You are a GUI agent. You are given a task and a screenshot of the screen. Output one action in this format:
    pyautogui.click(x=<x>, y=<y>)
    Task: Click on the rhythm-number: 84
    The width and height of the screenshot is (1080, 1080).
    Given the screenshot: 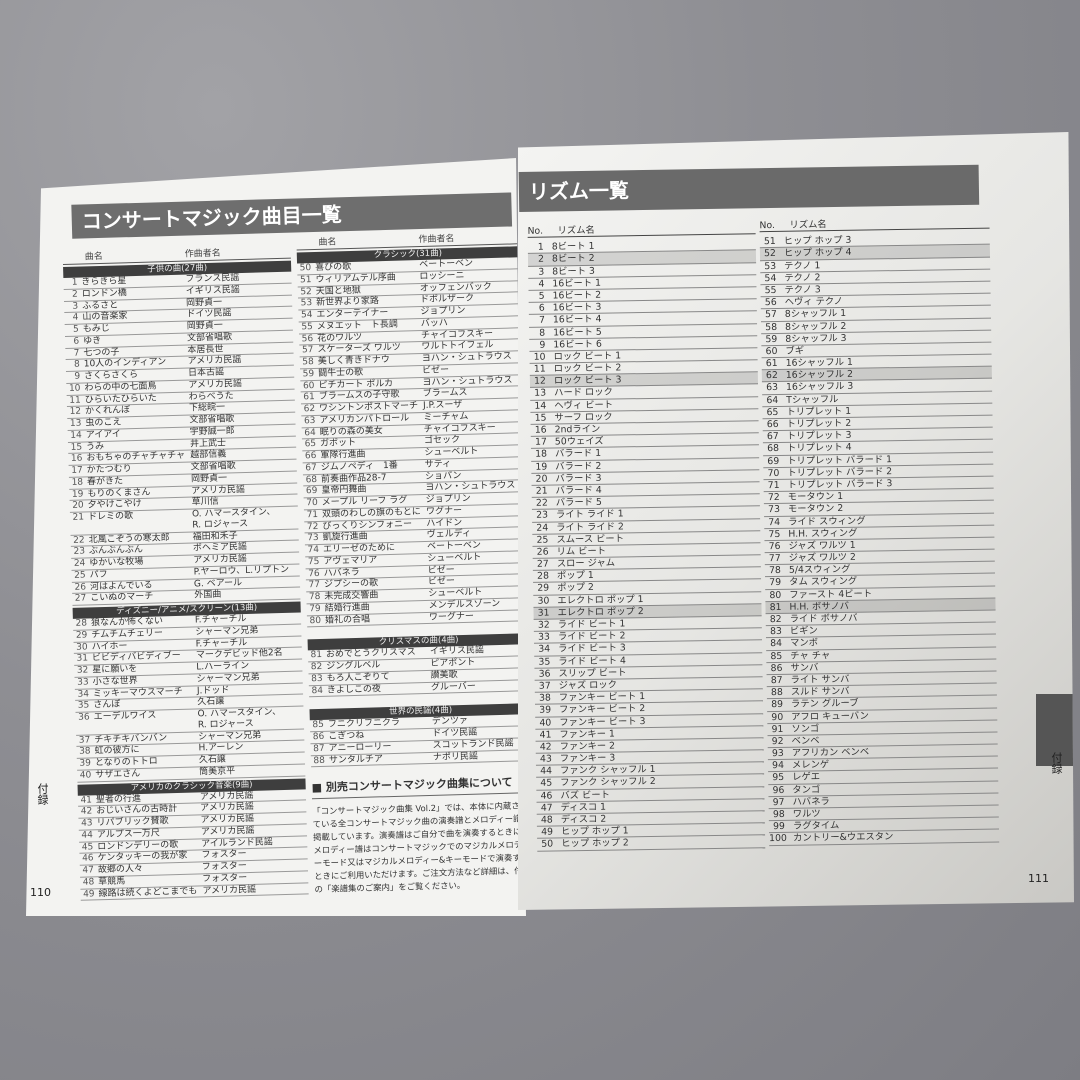 What is the action you would take?
    pyautogui.click(x=776, y=644)
    